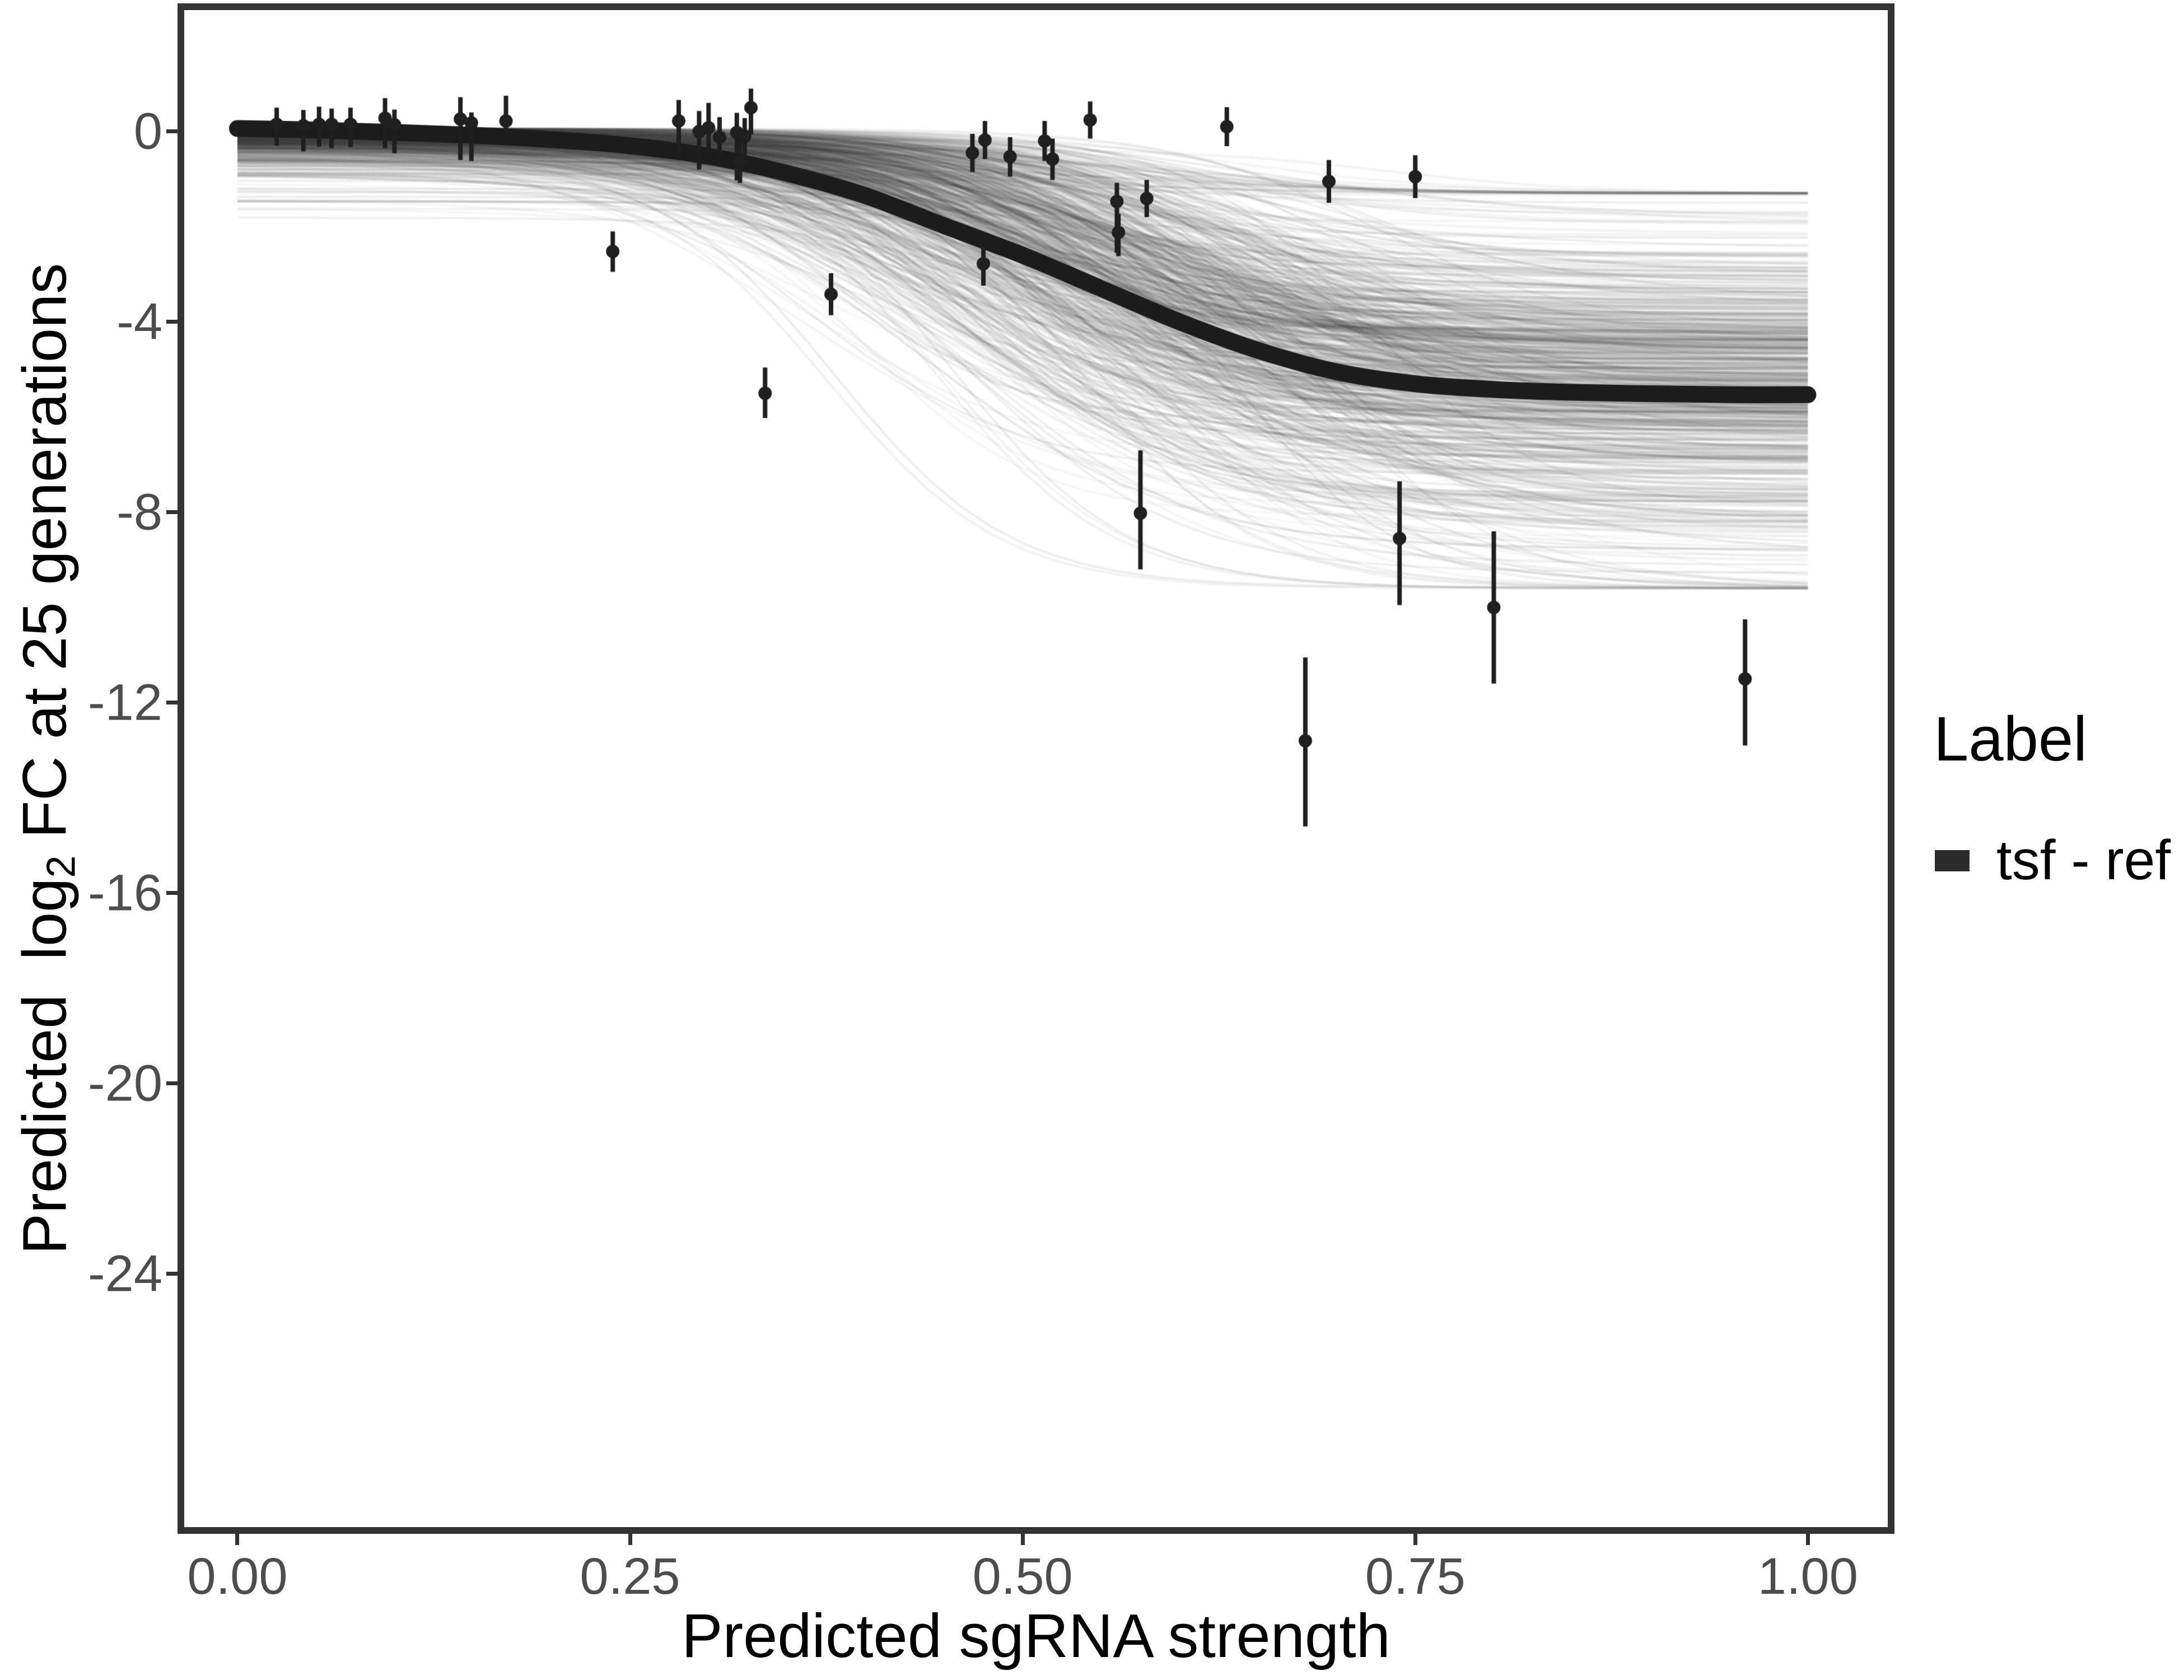 The width and height of the screenshot is (2184, 1680). I want to click on legend-entry: tsf - ref, so click(2055, 861).